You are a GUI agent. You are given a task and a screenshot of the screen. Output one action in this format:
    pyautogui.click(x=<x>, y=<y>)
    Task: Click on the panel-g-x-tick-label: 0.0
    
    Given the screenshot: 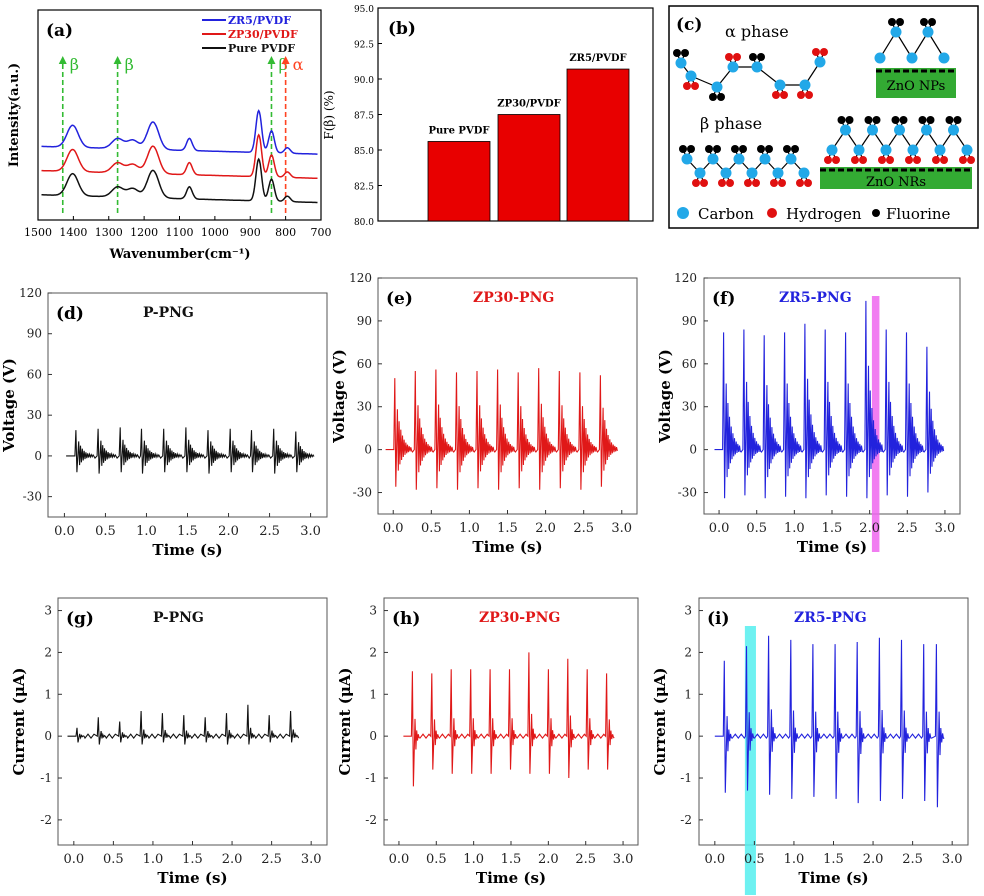 What is the action you would take?
    pyautogui.click(x=73, y=859)
    